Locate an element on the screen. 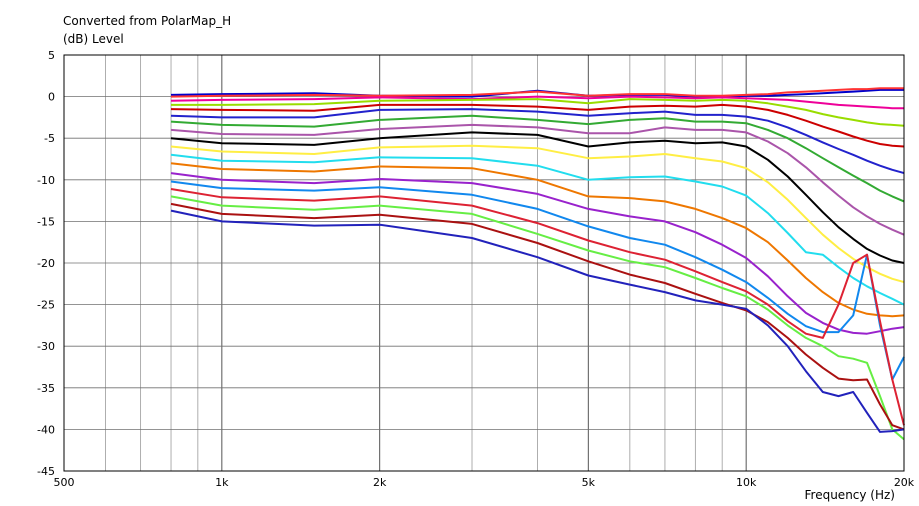  y-tick-label: -45 is located at coordinates (46, 471).